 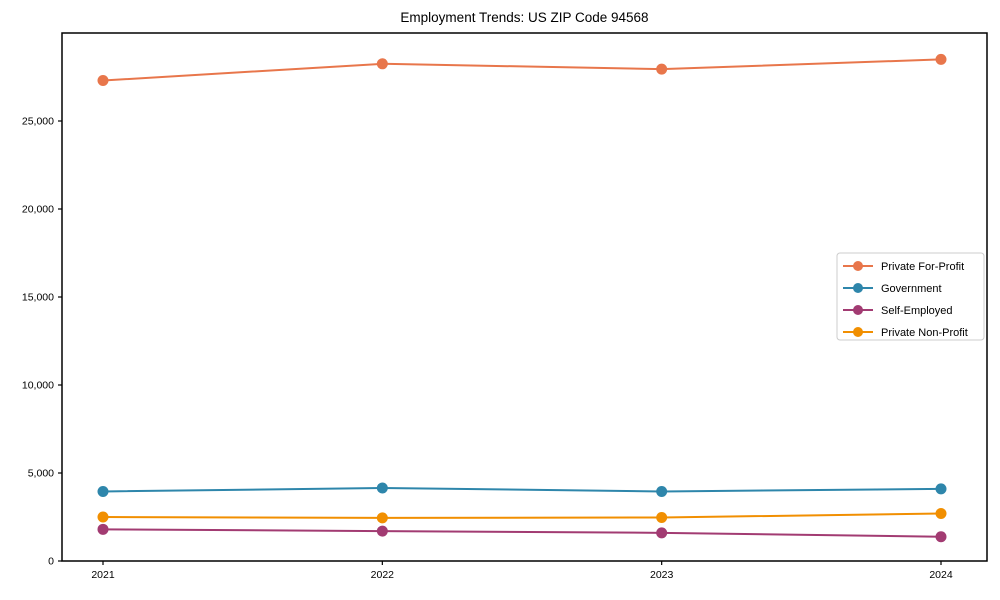 What do you see at coordinates (38, 122) in the screenshot?
I see `y-tick-label: 25,000` at bounding box center [38, 122].